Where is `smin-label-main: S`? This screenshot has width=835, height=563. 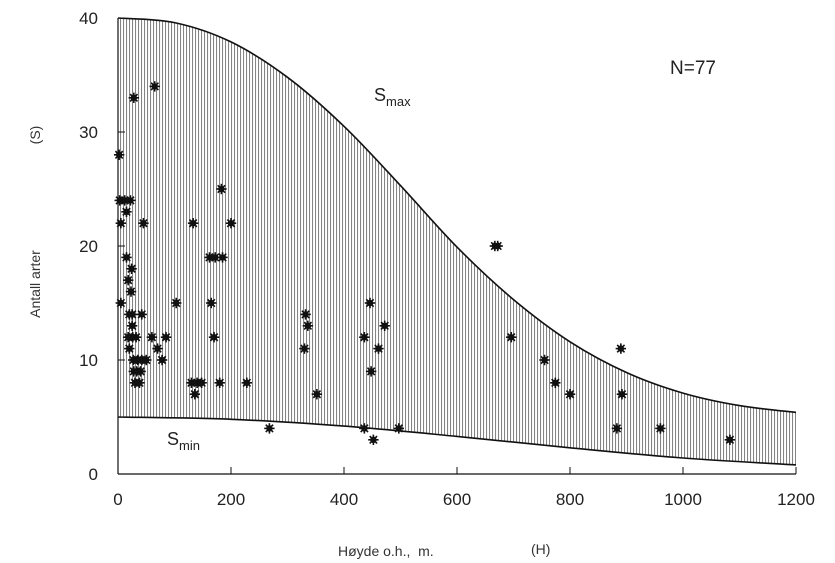
smin-label-main: S is located at coordinates (173, 439).